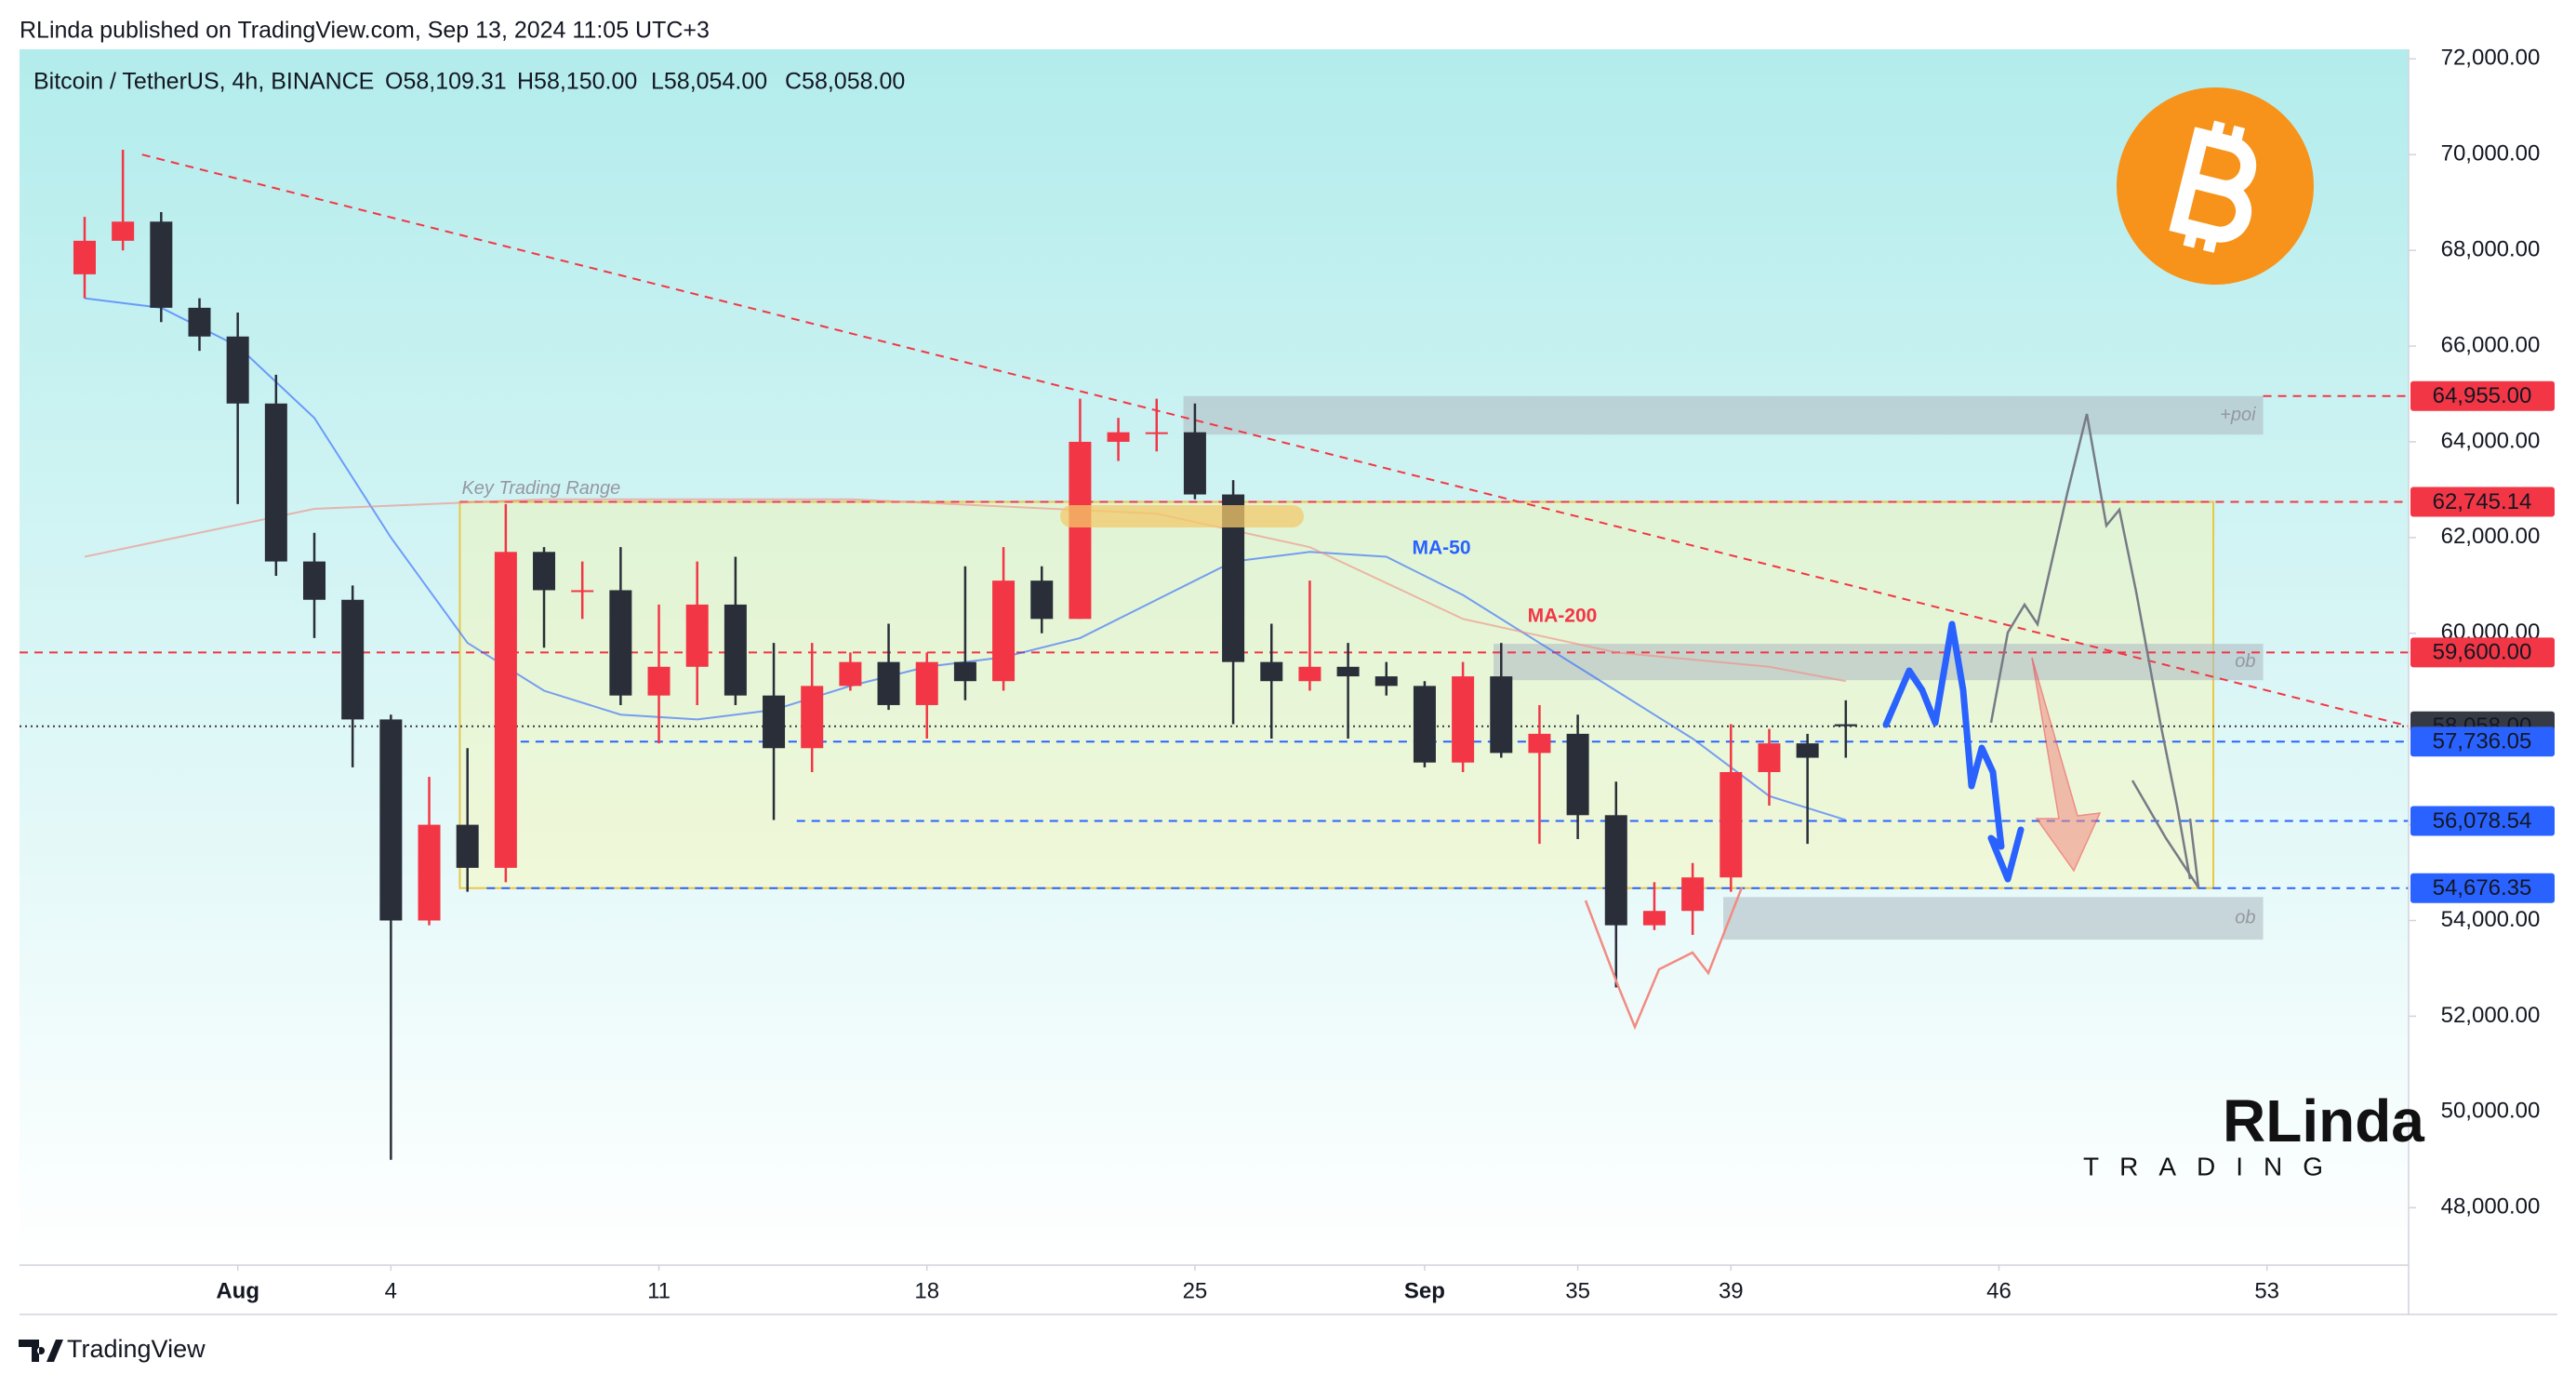  Describe the element at coordinates (2238, 415) in the screenshot. I see `zone-label: +poi` at that location.